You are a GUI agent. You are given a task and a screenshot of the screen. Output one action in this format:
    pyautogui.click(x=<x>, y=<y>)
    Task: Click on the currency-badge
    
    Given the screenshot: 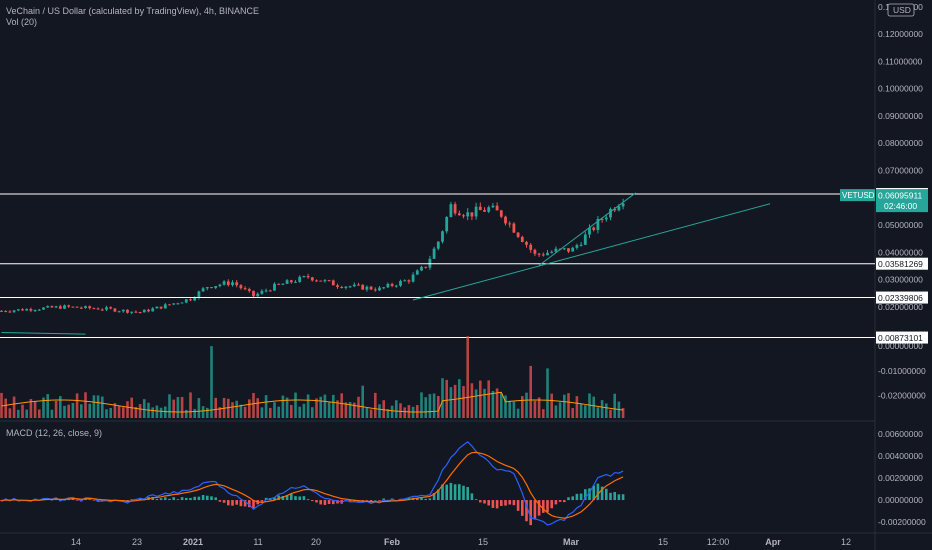 What is the action you would take?
    pyautogui.click(x=901, y=10)
    